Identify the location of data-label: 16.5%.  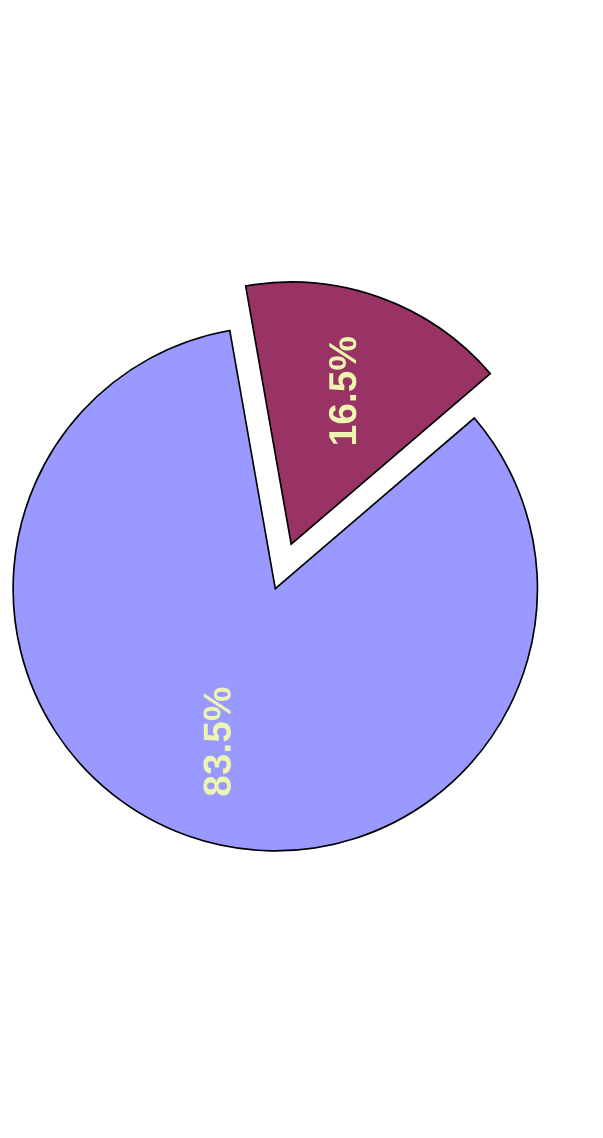
(342, 390).